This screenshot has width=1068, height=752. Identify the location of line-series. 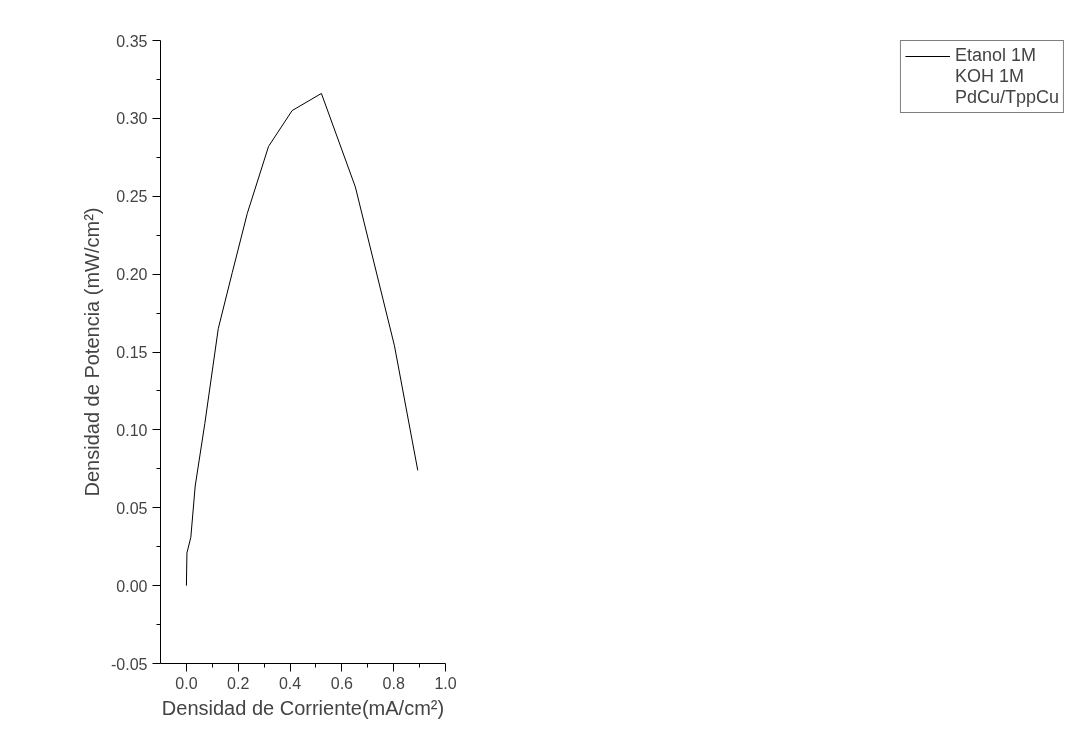
(302, 339).